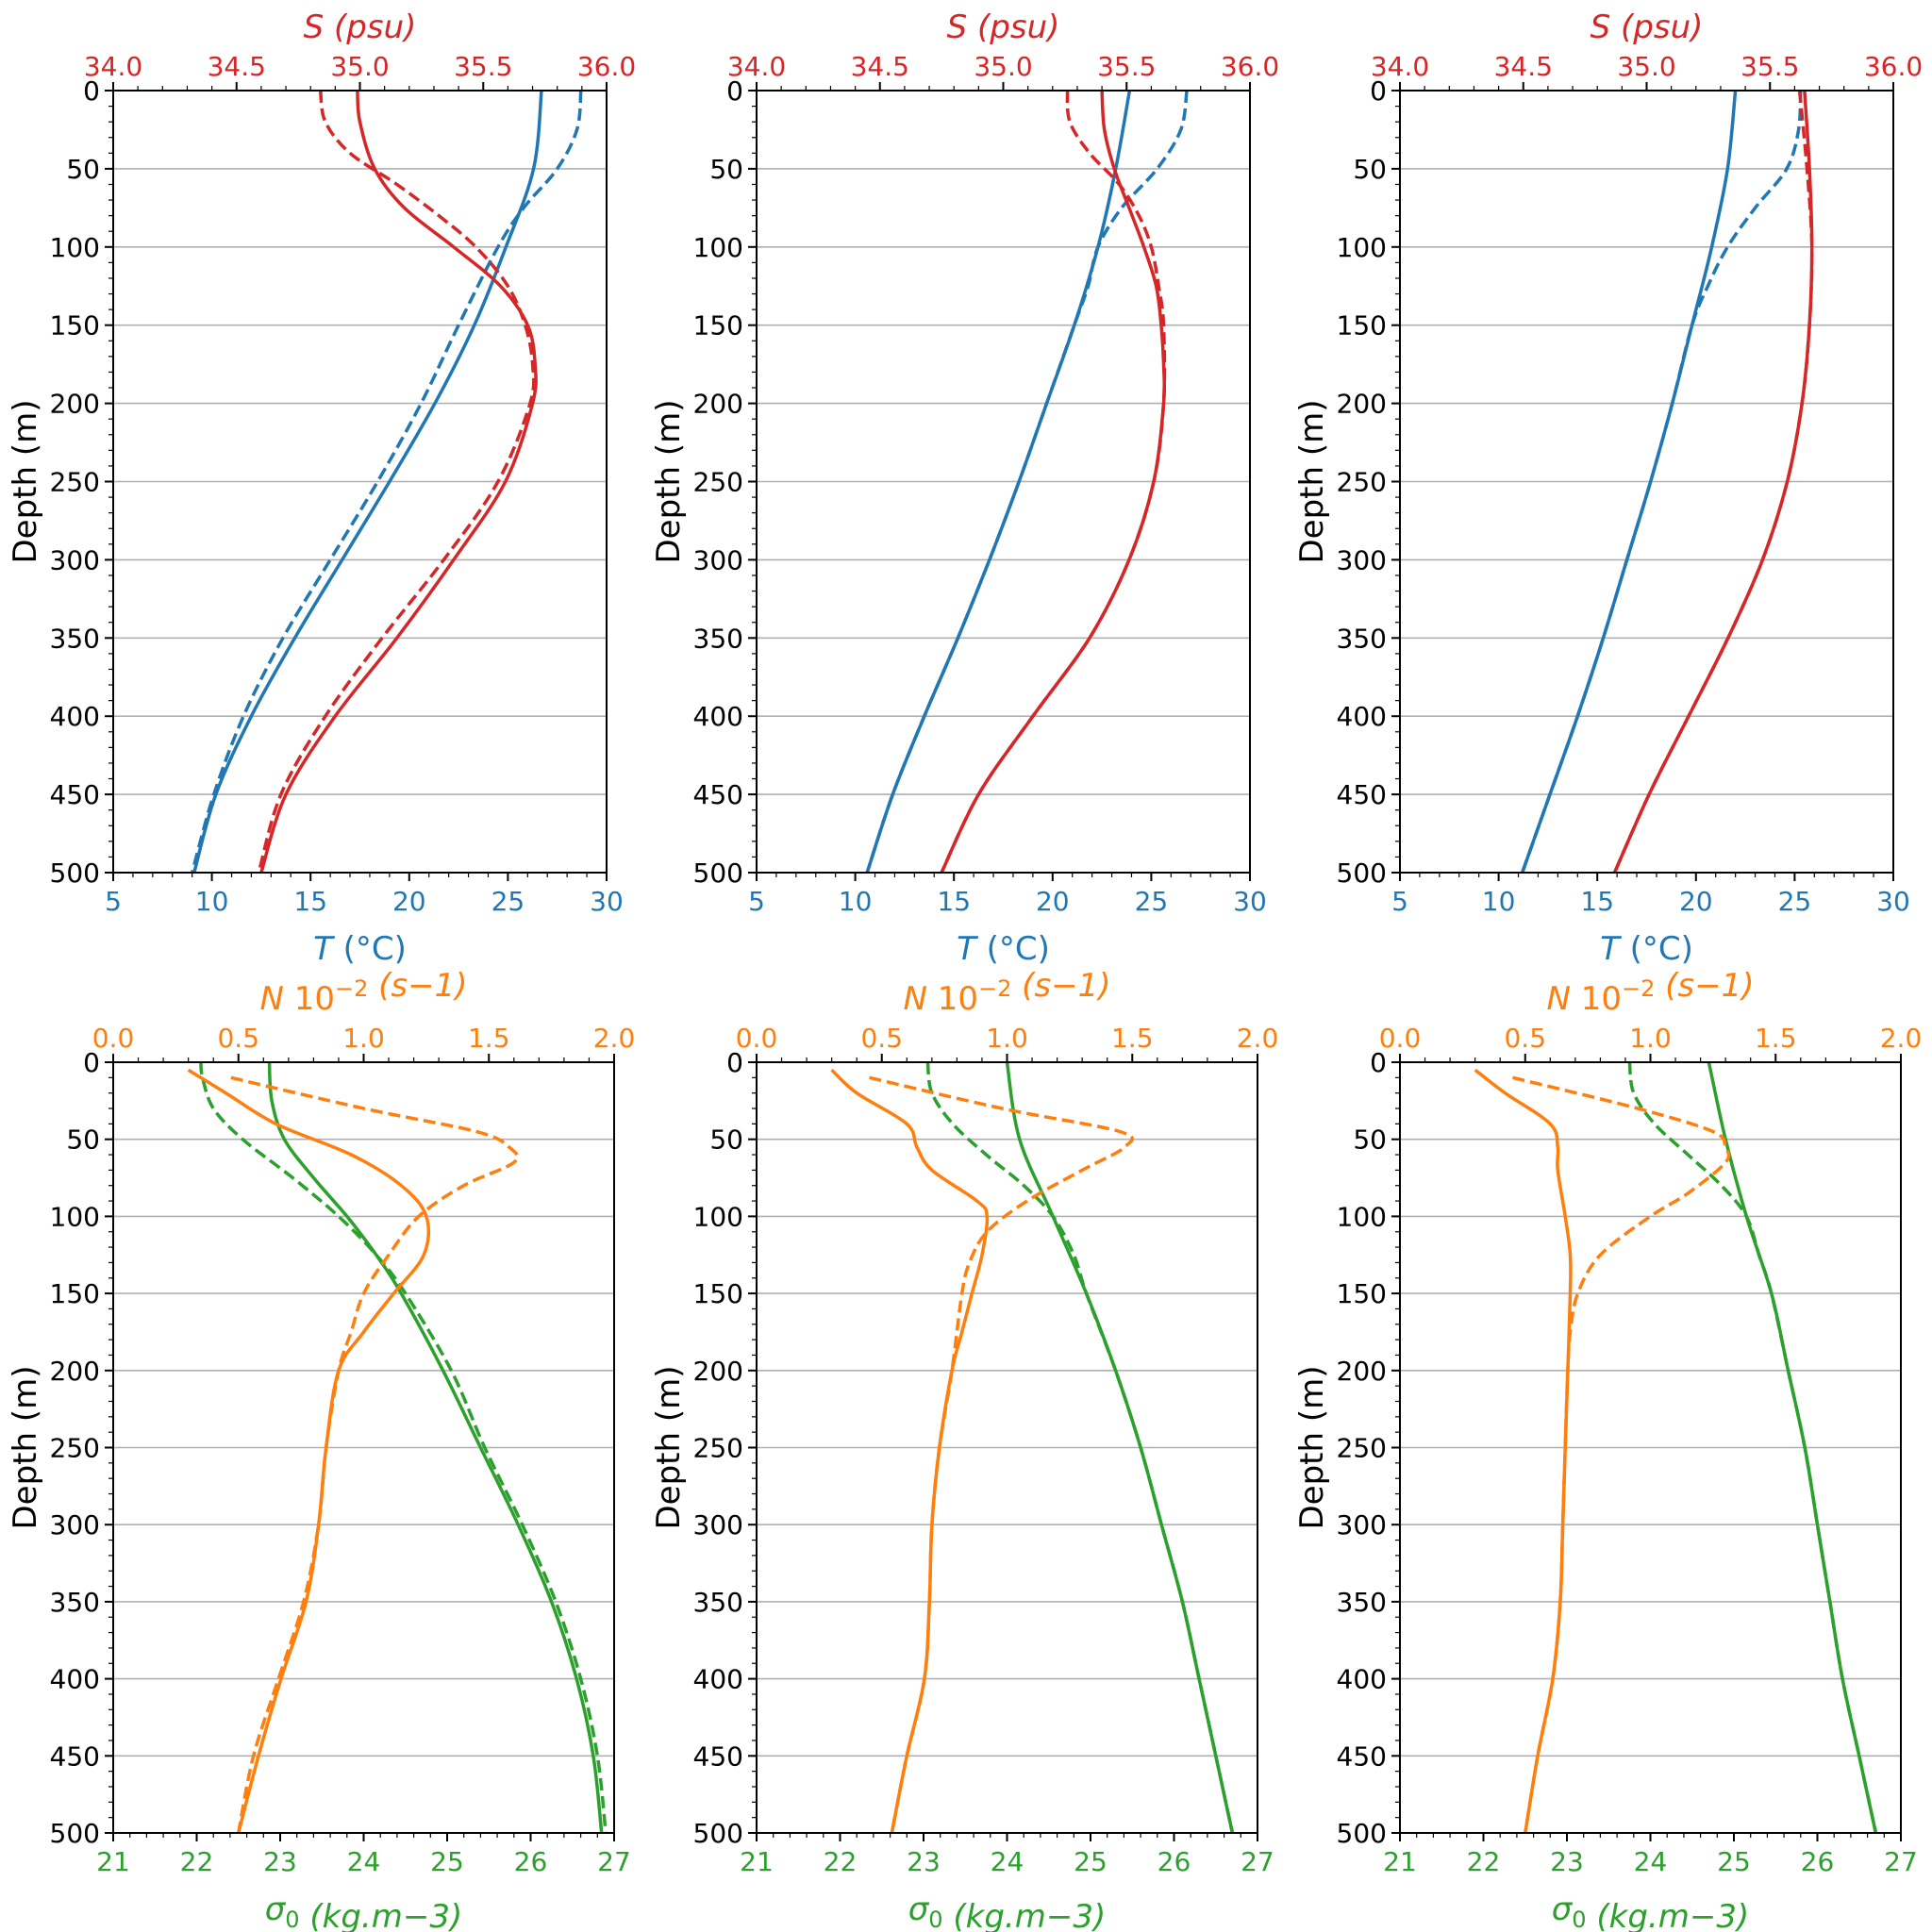 The image size is (1932, 1932). I want to click on top-tick-label: 2.0, so click(1902, 1038).